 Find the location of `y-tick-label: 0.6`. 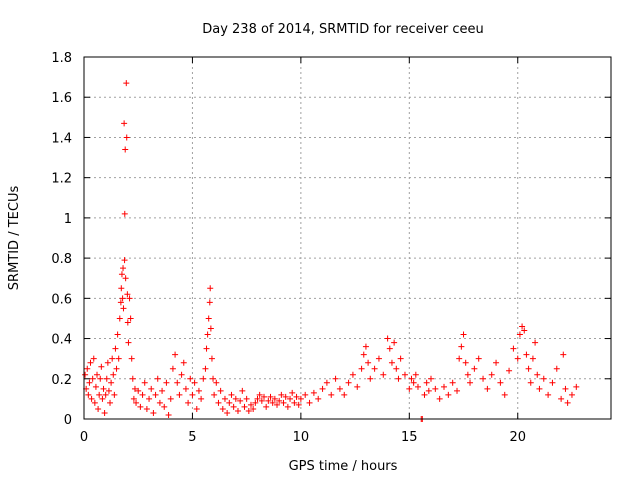

y-tick-label: 0.6 is located at coordinates (61, 299).